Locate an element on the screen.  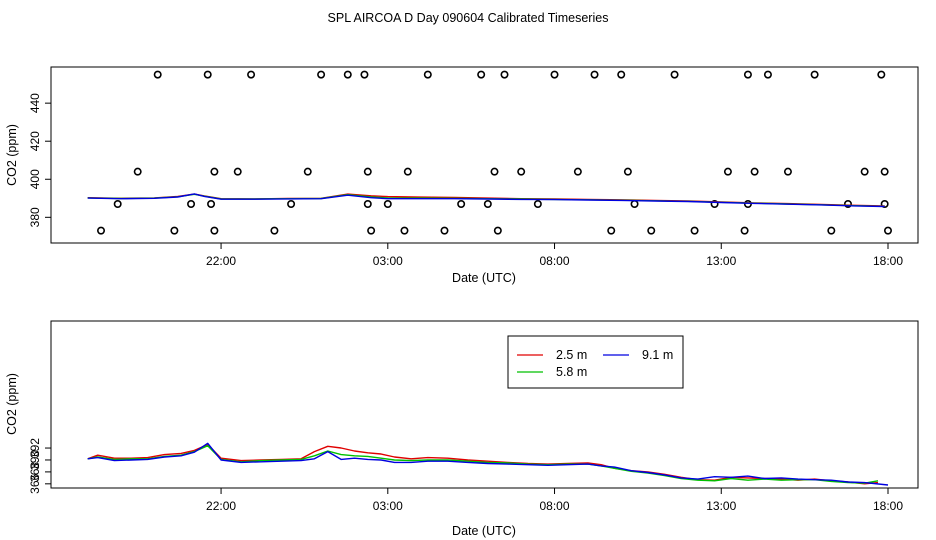
panel-bottom-xlabel: Date (UTC) is located at coordinates (484, 531).